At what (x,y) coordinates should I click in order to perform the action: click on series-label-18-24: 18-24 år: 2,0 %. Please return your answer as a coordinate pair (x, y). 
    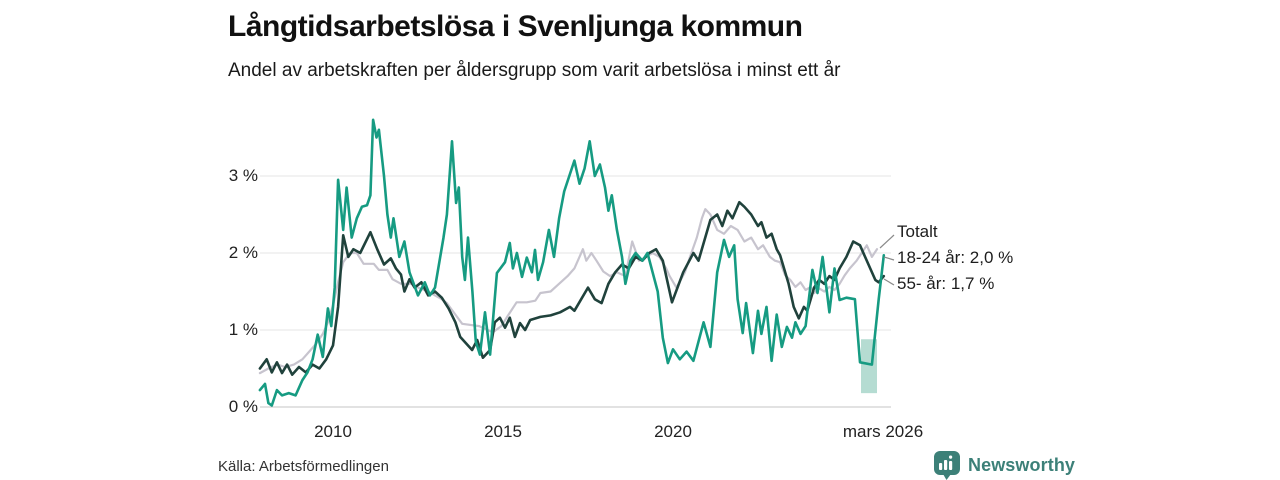
    Looking at the image, I should click on (955, 257).